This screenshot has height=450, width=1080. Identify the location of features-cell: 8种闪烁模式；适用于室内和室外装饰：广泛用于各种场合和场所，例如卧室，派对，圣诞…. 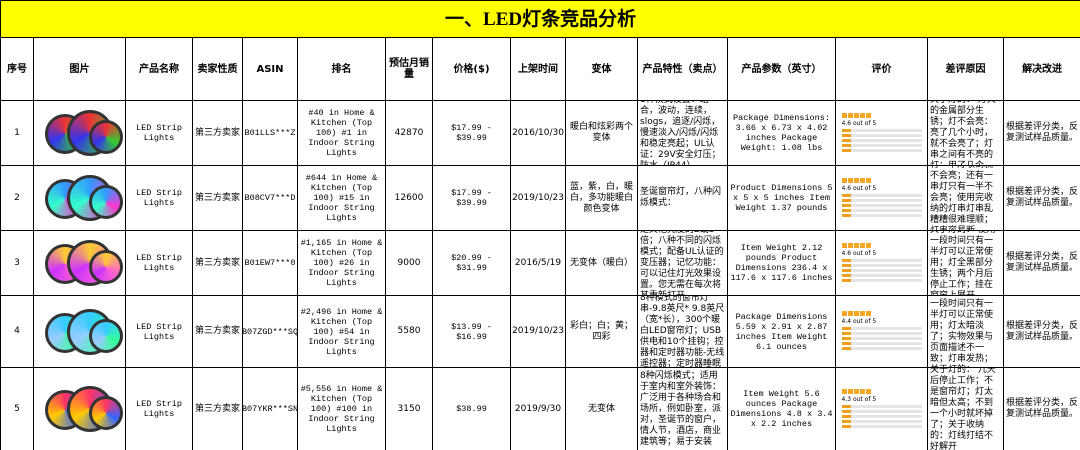
(682, 408).